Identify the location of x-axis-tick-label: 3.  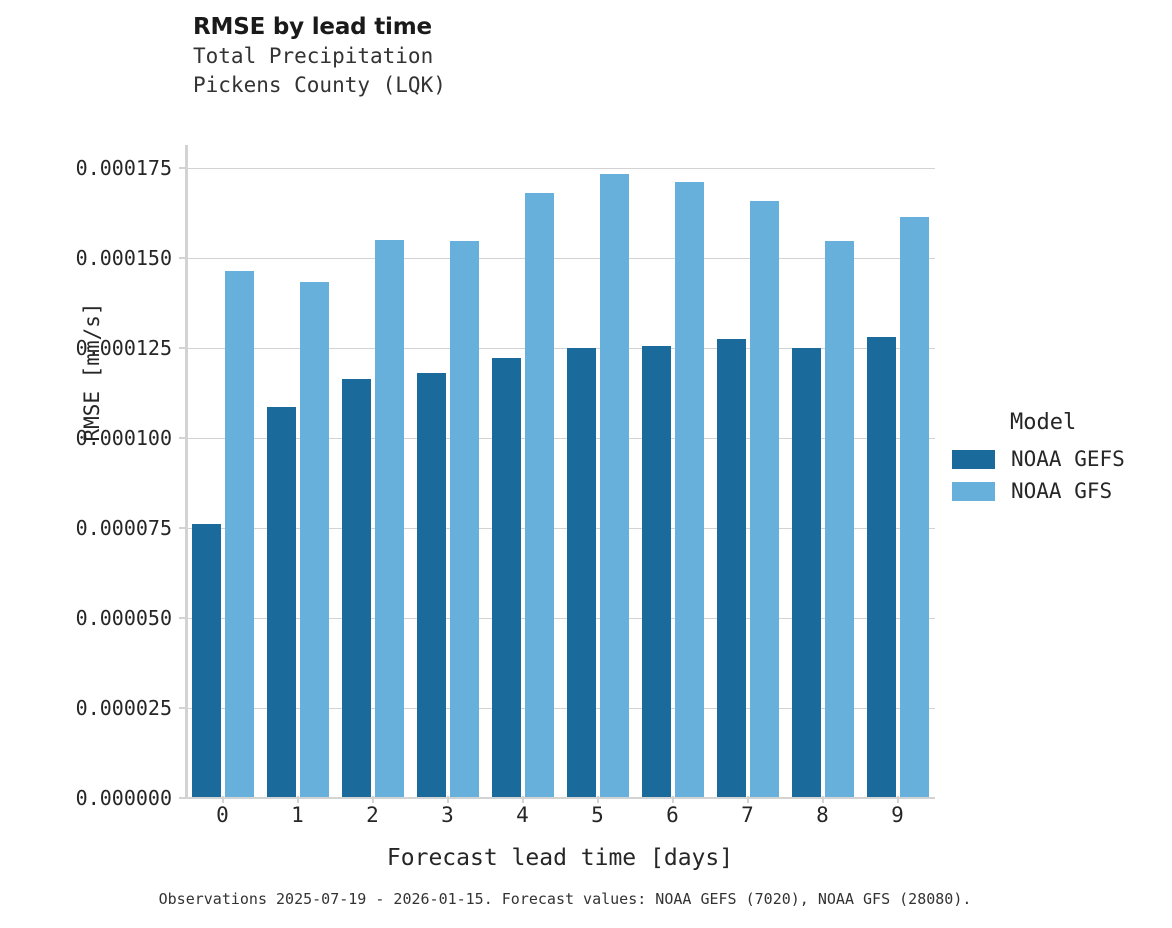
(447, 815).